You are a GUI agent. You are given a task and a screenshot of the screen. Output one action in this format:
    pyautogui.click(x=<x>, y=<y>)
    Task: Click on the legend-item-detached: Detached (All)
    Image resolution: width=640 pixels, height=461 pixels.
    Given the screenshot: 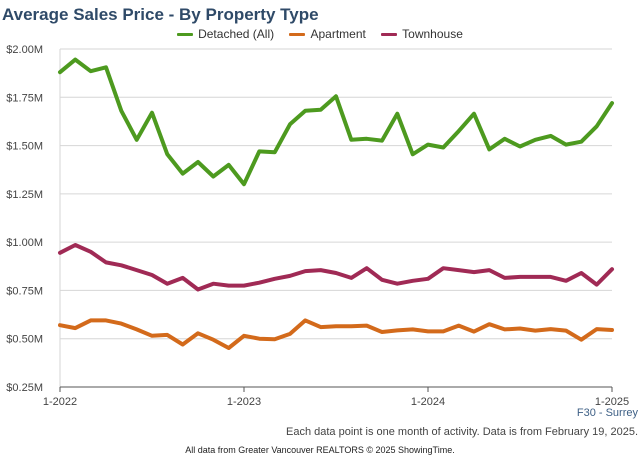 What is the action you would take?
    pyautogui.click(x=225, y=34)
    